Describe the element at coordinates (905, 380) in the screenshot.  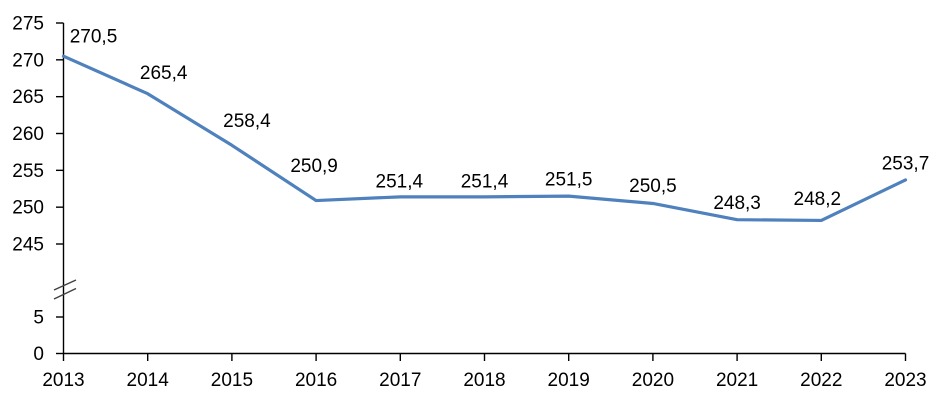
I see `x-tick-label: 2023` at that location.